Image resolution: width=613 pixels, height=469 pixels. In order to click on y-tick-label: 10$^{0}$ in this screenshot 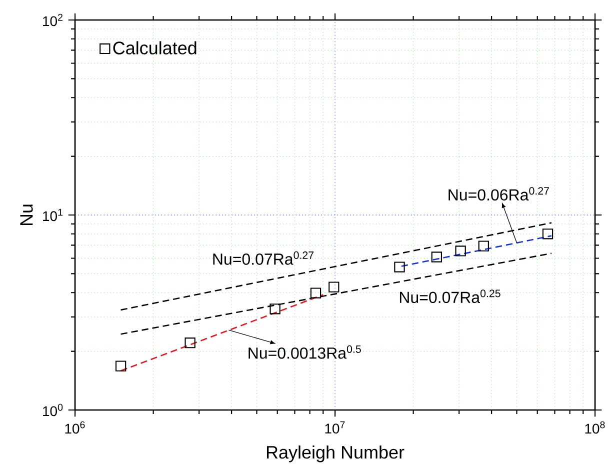, I will do `click(53, 410)`.